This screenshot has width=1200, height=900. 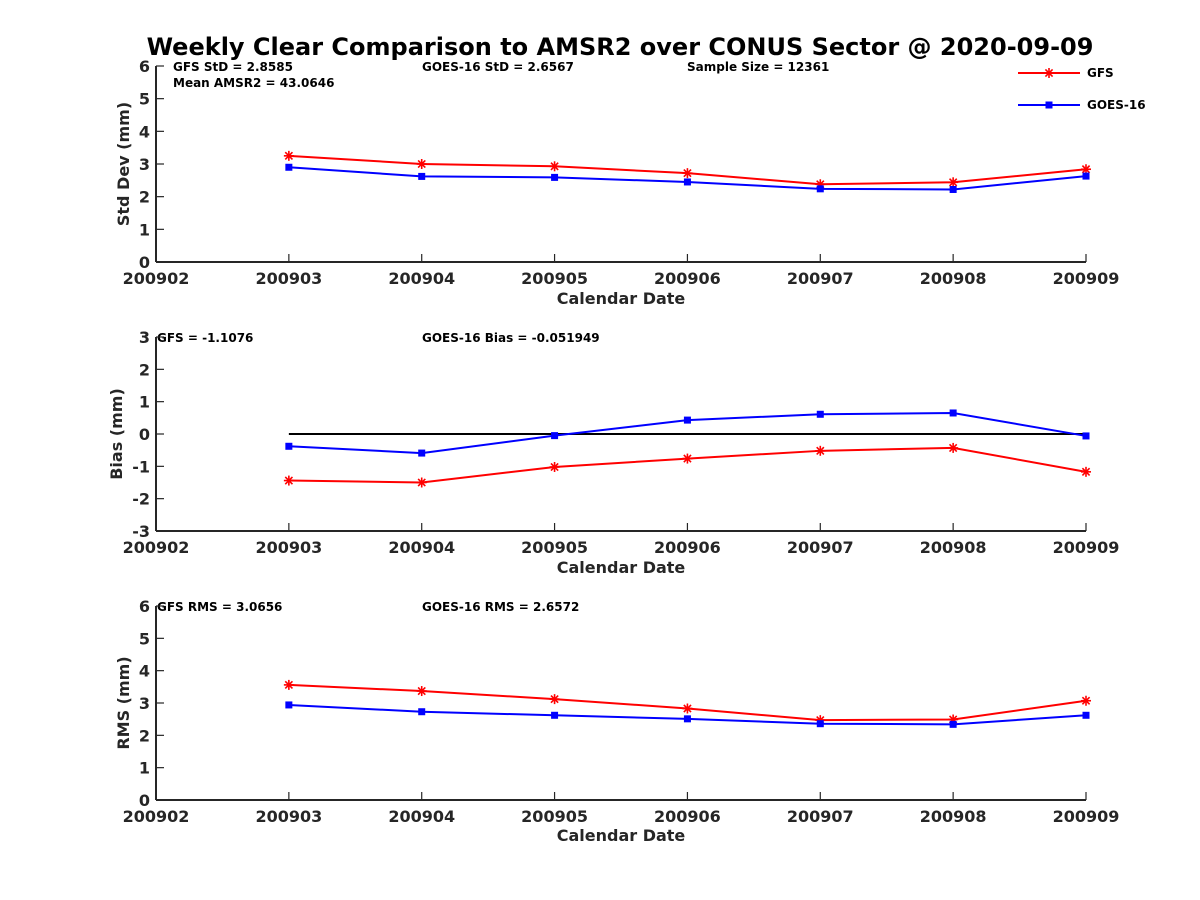 I want to click on bias-y-tick-label: 1, so click(x=144, y=402).